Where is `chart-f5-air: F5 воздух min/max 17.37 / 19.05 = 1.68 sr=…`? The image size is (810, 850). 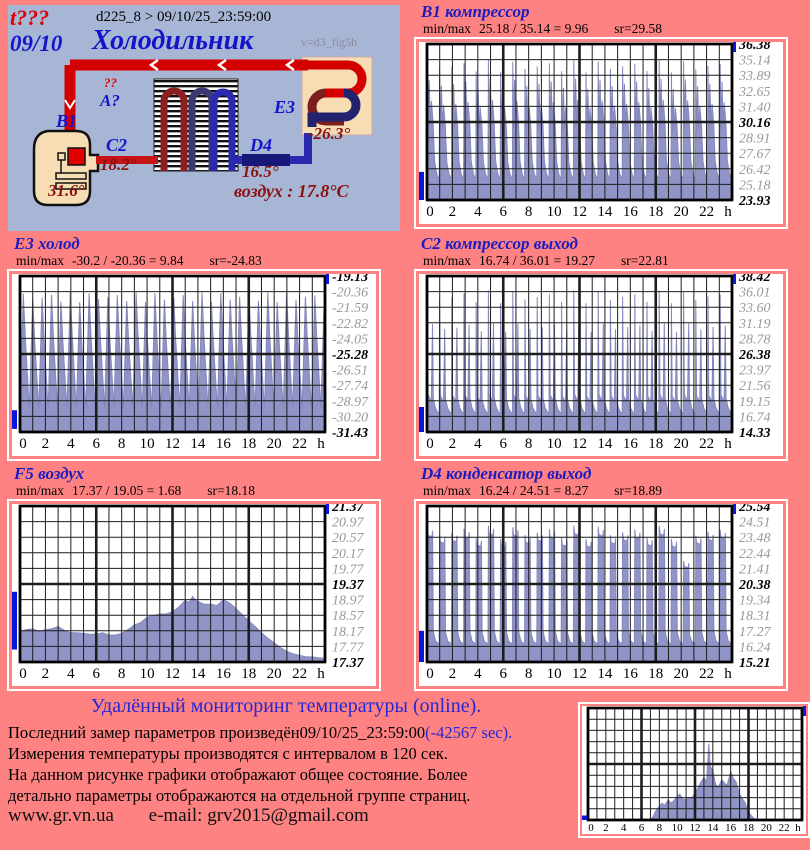
chart-f5-air: F5 воздух min/max 17.37 / 19.05 = 1.68 sr=… is located at coordinates (202, 577).